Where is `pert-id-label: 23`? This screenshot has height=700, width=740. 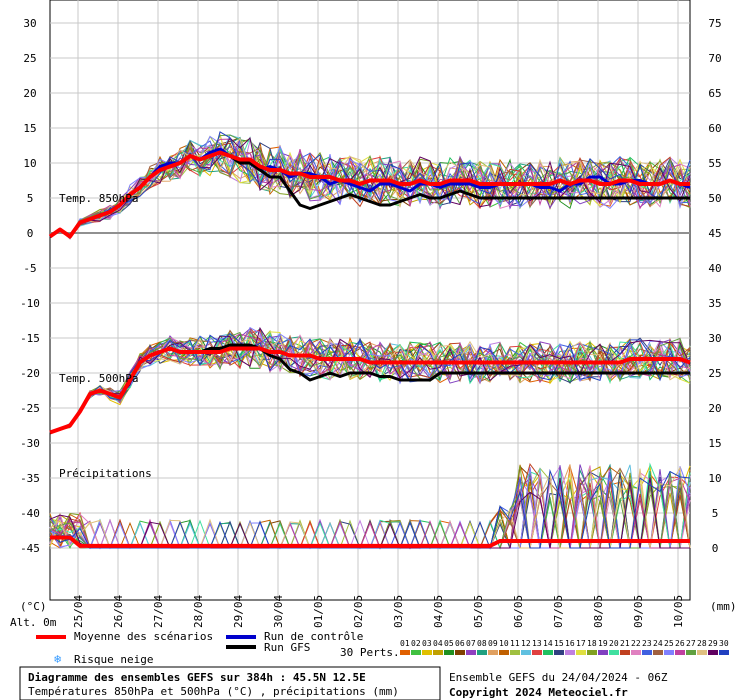 pert-id-label: 23 is located at coordinates (647, 643).